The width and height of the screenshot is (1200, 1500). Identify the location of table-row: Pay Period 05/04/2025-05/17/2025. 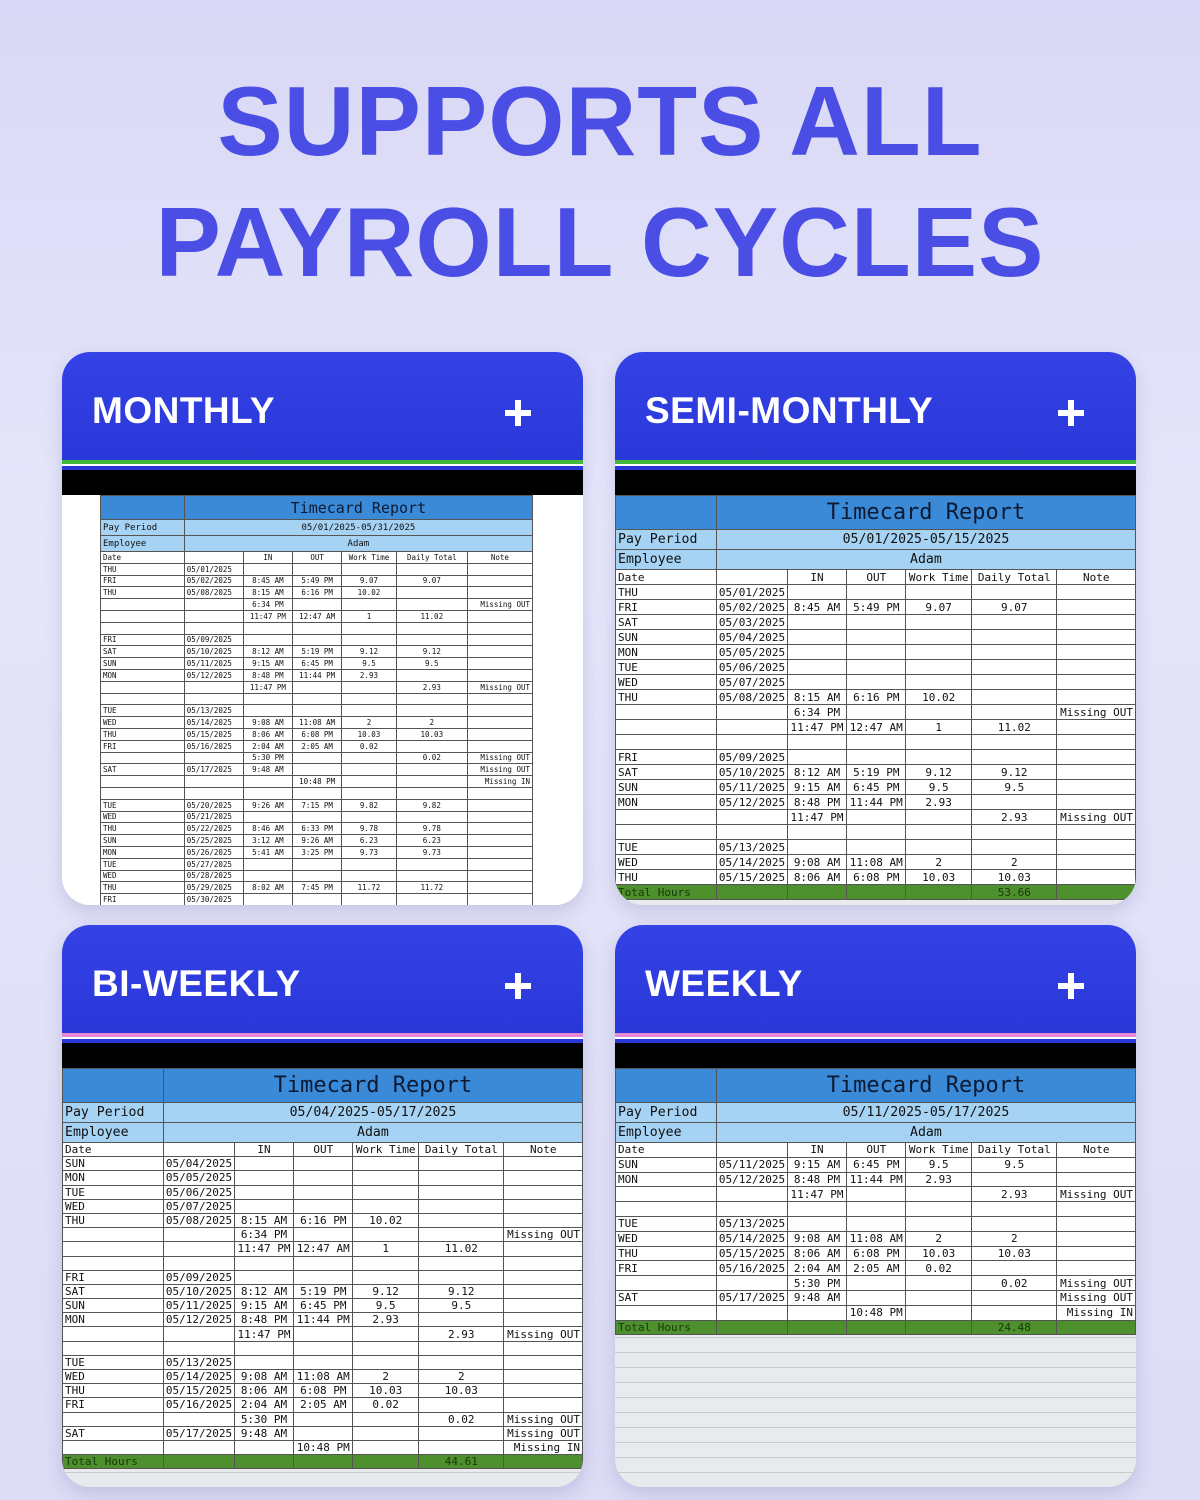
(322, 1112).